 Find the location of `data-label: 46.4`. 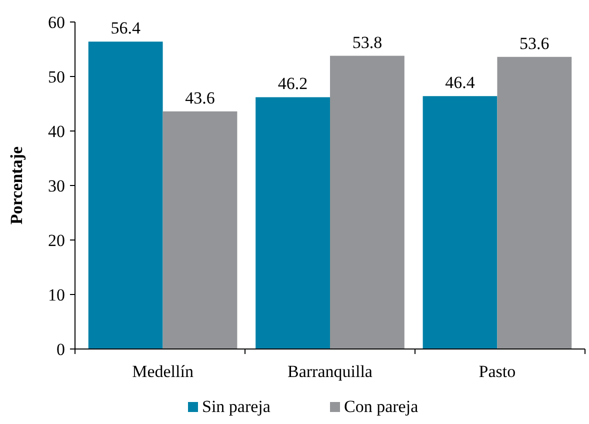

data-label: 46.4 is located at coordinates (460, 82).